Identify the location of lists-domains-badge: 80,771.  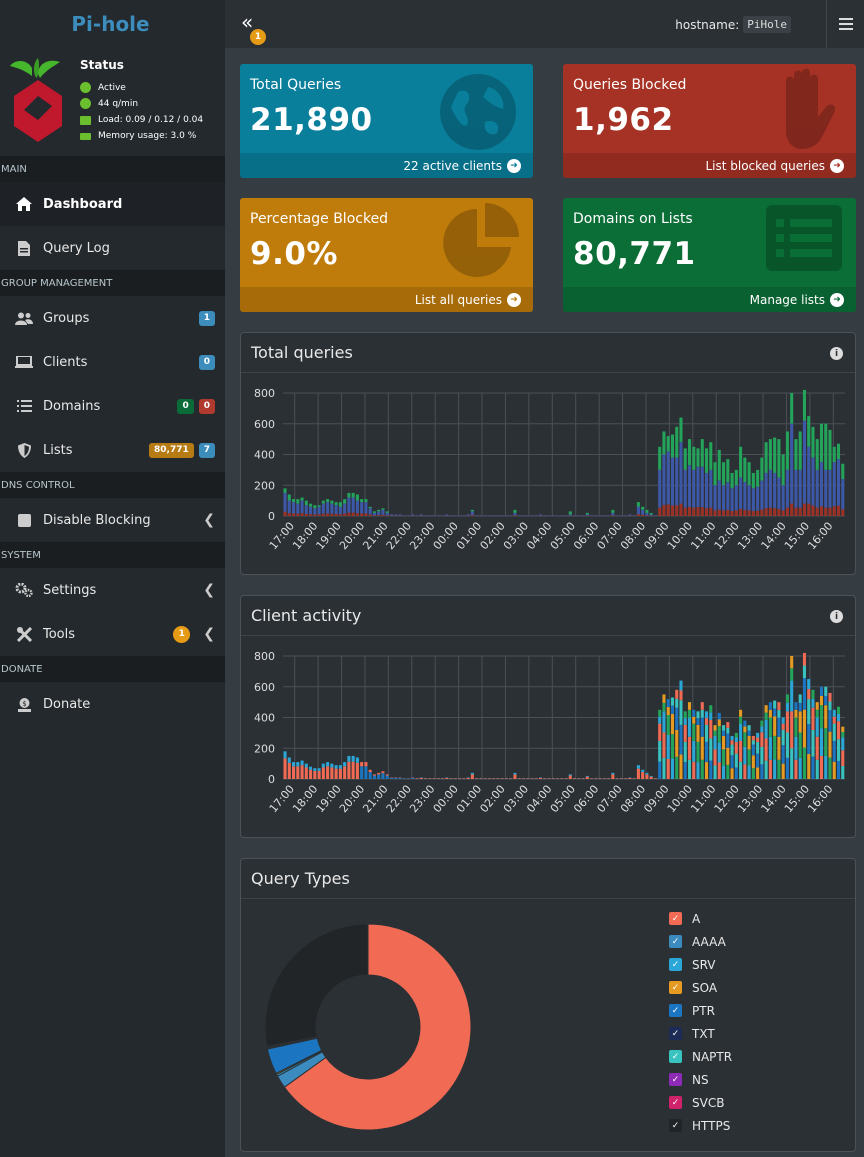
(171, 450).